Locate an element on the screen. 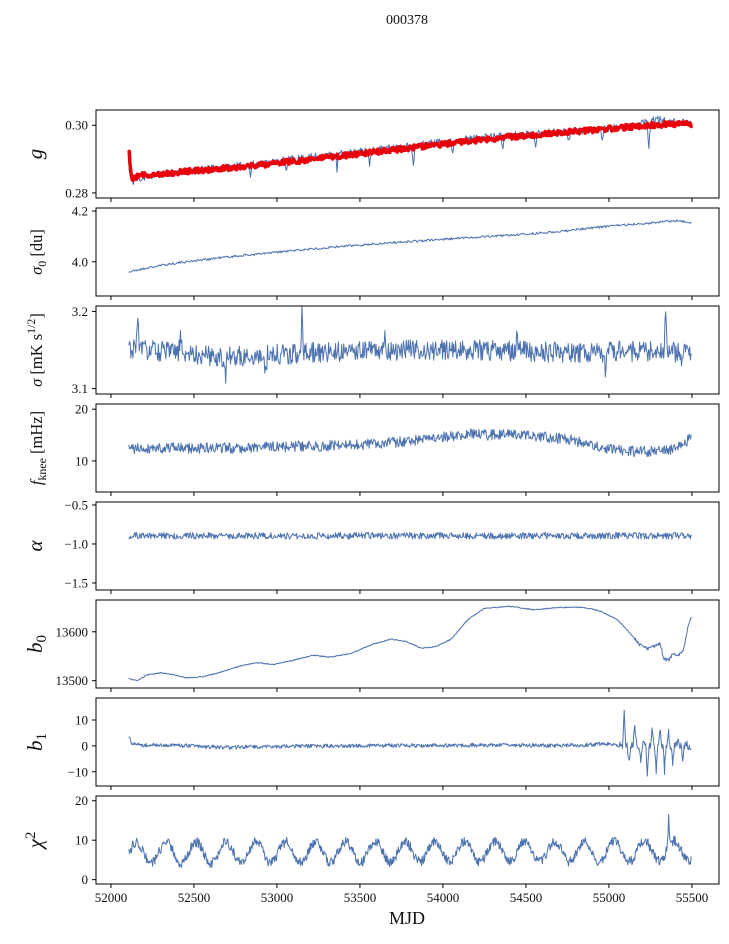 The width and height of the screenshot is (729, 944). y-axis-label-sigma-mks: σ [mK s1/2] is located at coordinates (35, 350).